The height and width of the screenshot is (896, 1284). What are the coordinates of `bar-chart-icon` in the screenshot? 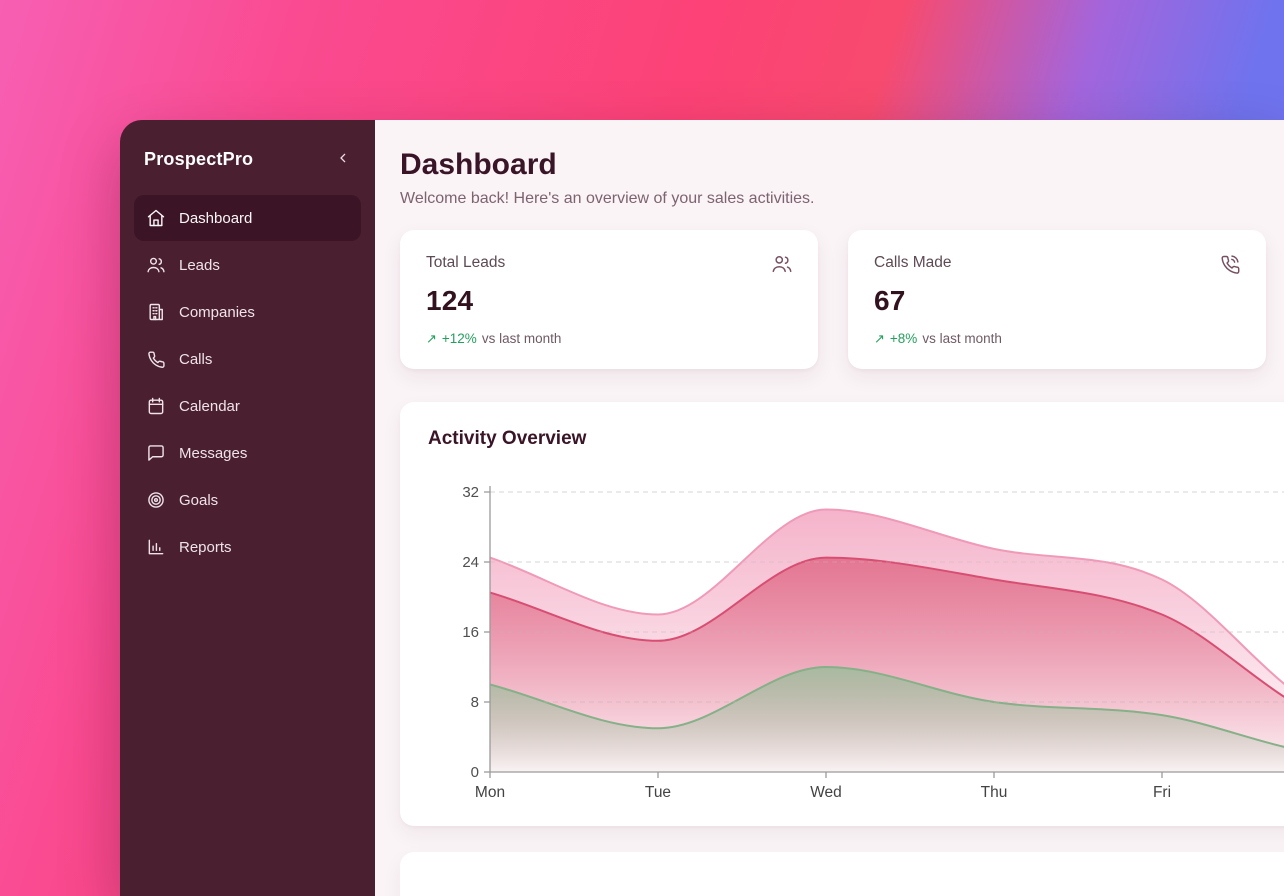 It's located at (156, 547).